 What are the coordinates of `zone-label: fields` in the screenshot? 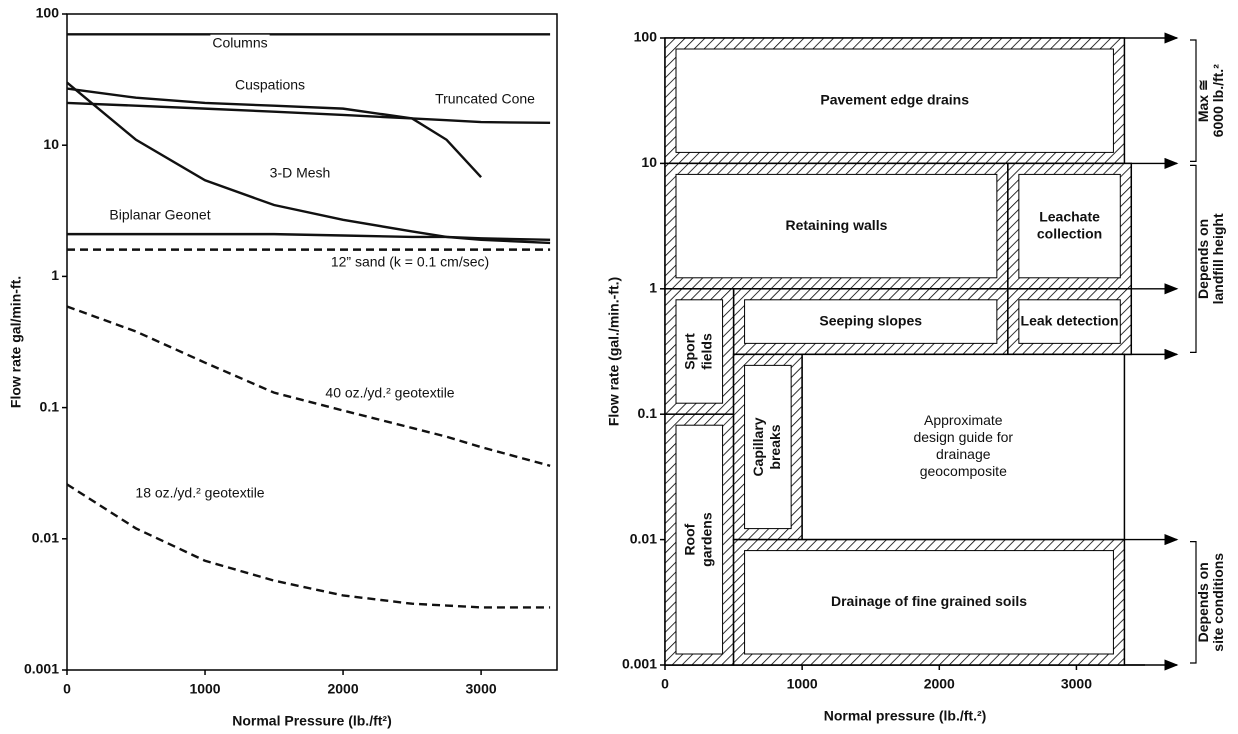 It's located at (706, 351).